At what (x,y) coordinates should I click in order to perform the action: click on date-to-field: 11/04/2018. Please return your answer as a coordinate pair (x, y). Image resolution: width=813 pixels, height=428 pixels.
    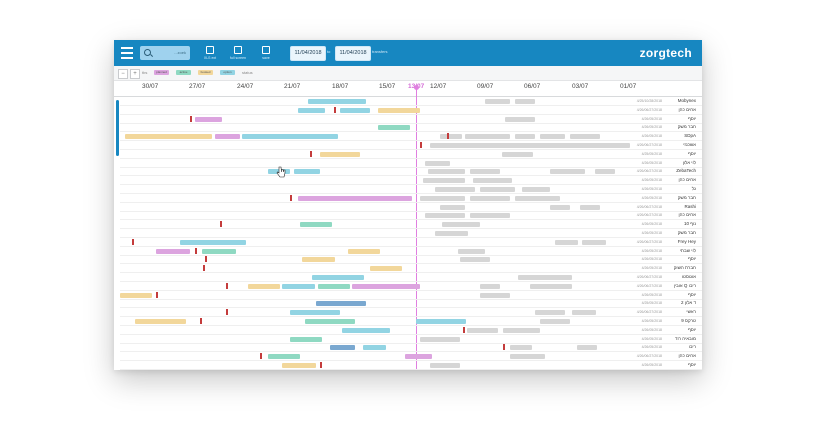
    Looking at the image, I should click on (353, 53).